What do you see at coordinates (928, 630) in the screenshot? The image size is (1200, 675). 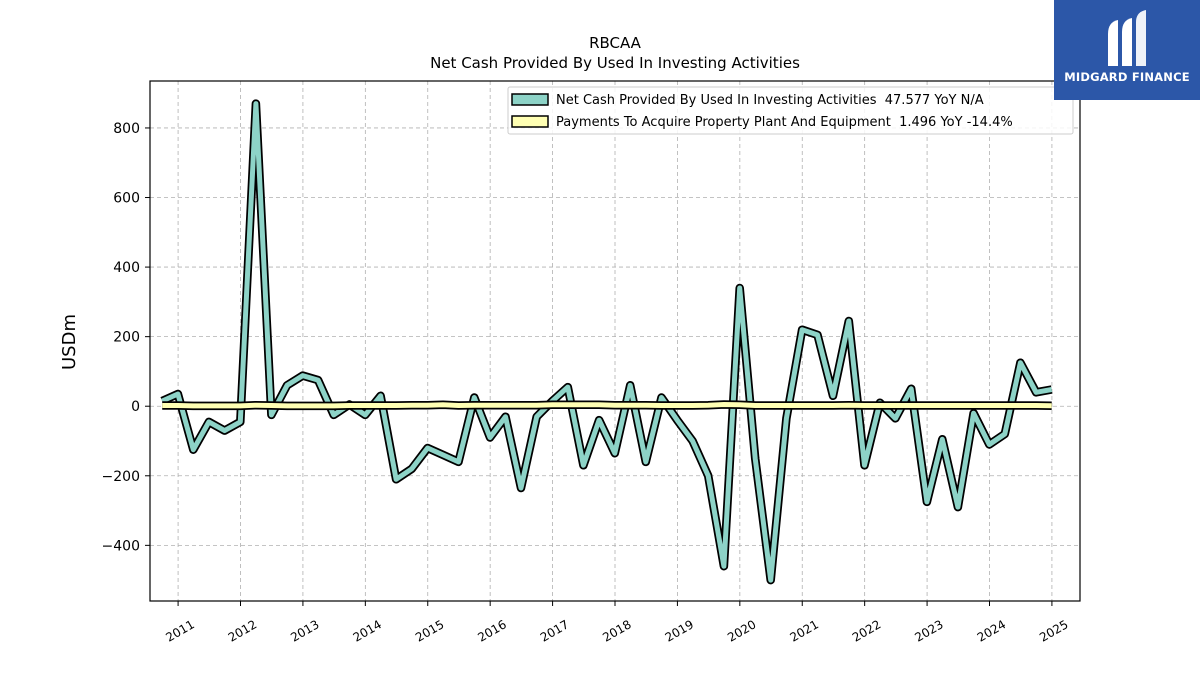 I see `x-tick-label: 2023` at bounding box center [928, 630].